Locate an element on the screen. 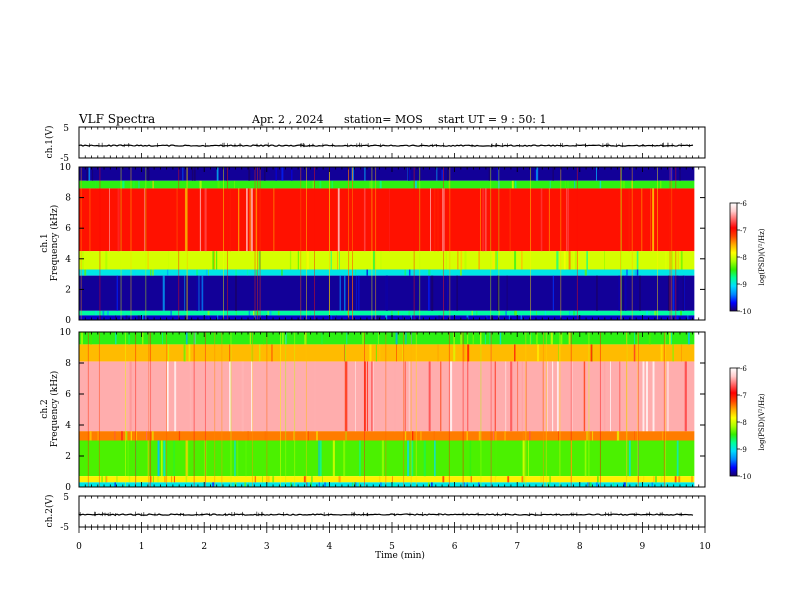  ch1-colorbar-tick-8: -8 is located at coordinates (743, 258).